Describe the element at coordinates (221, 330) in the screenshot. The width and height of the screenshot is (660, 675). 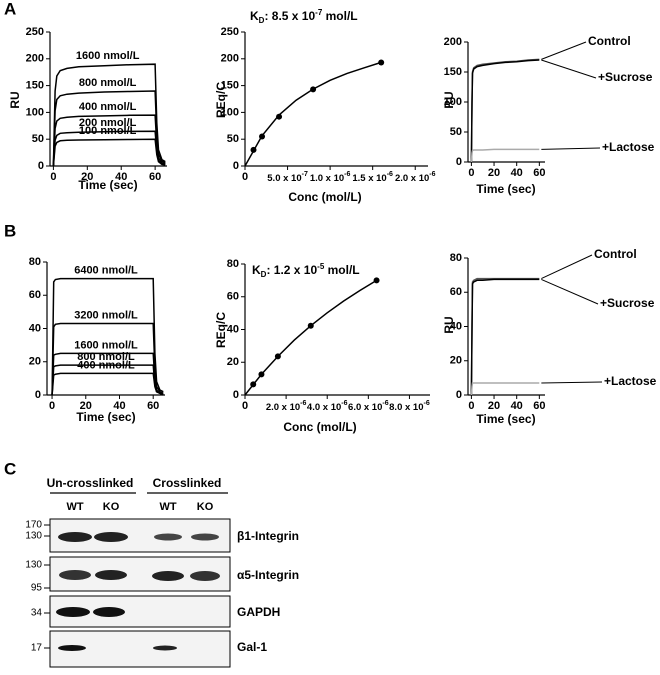
I see `y-axis-label: REq/C` at that location.